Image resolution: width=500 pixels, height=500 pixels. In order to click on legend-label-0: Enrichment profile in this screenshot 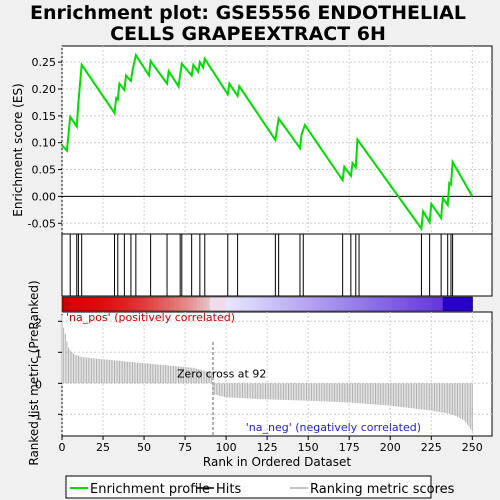, I will do `click(150, 489)`.